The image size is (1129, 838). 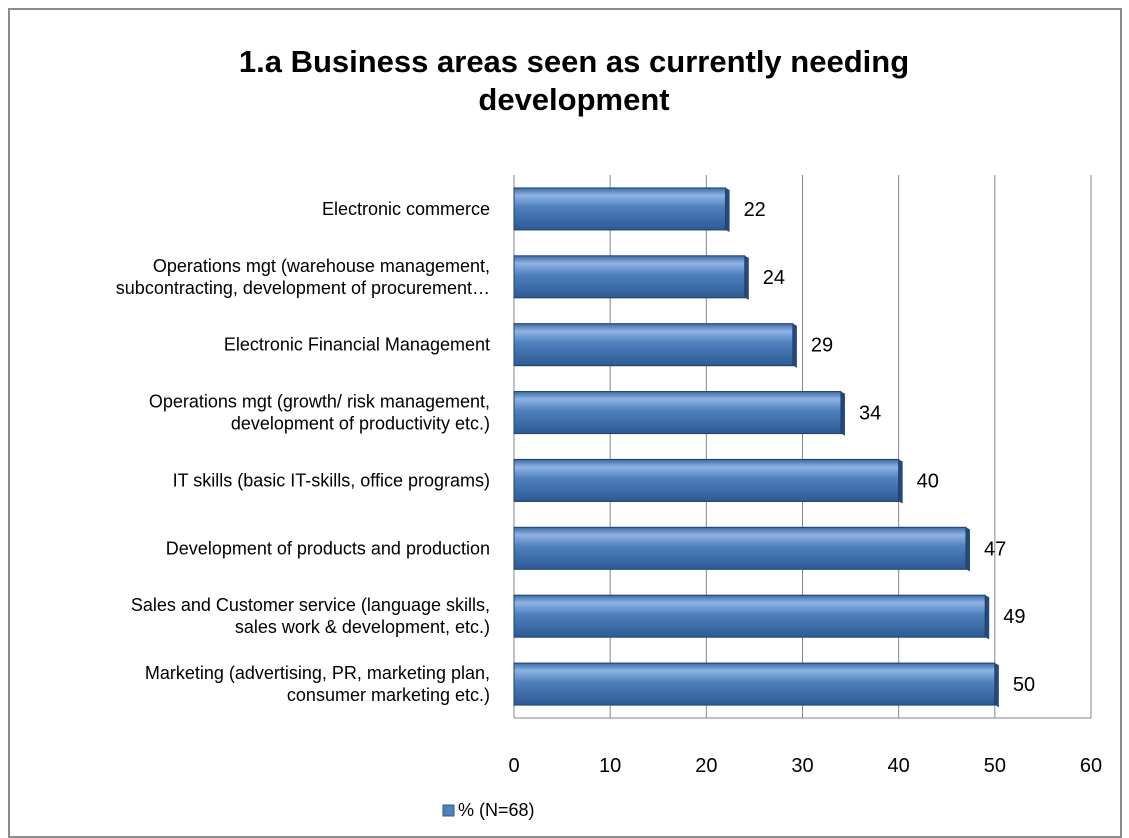 What do you see at coordinates (822, 346) in the screenshot?
I see `data-label: 29` at bounding box center [822, 346].